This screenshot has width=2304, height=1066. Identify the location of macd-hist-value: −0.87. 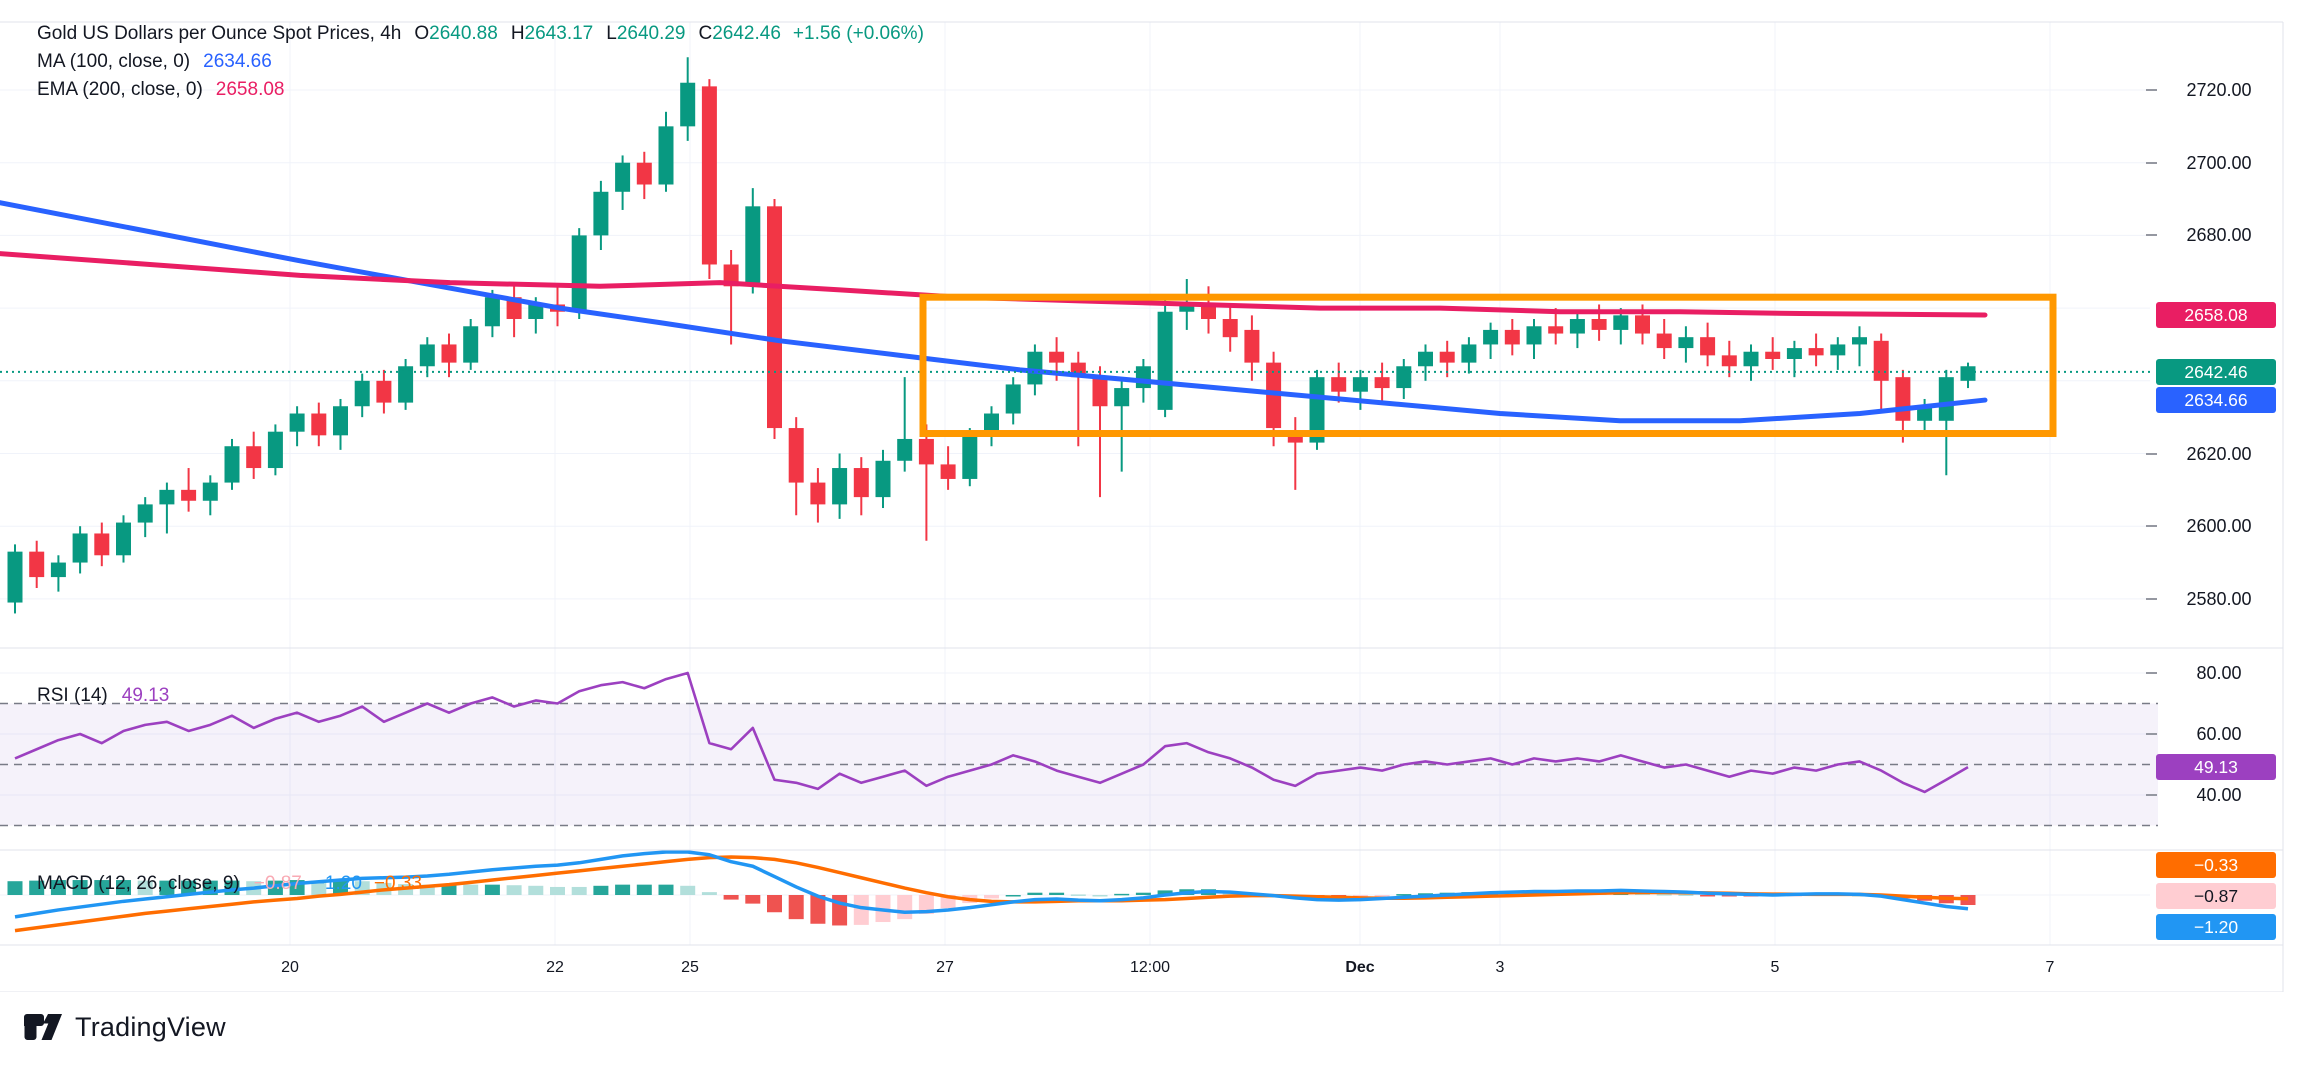
(277, 883).